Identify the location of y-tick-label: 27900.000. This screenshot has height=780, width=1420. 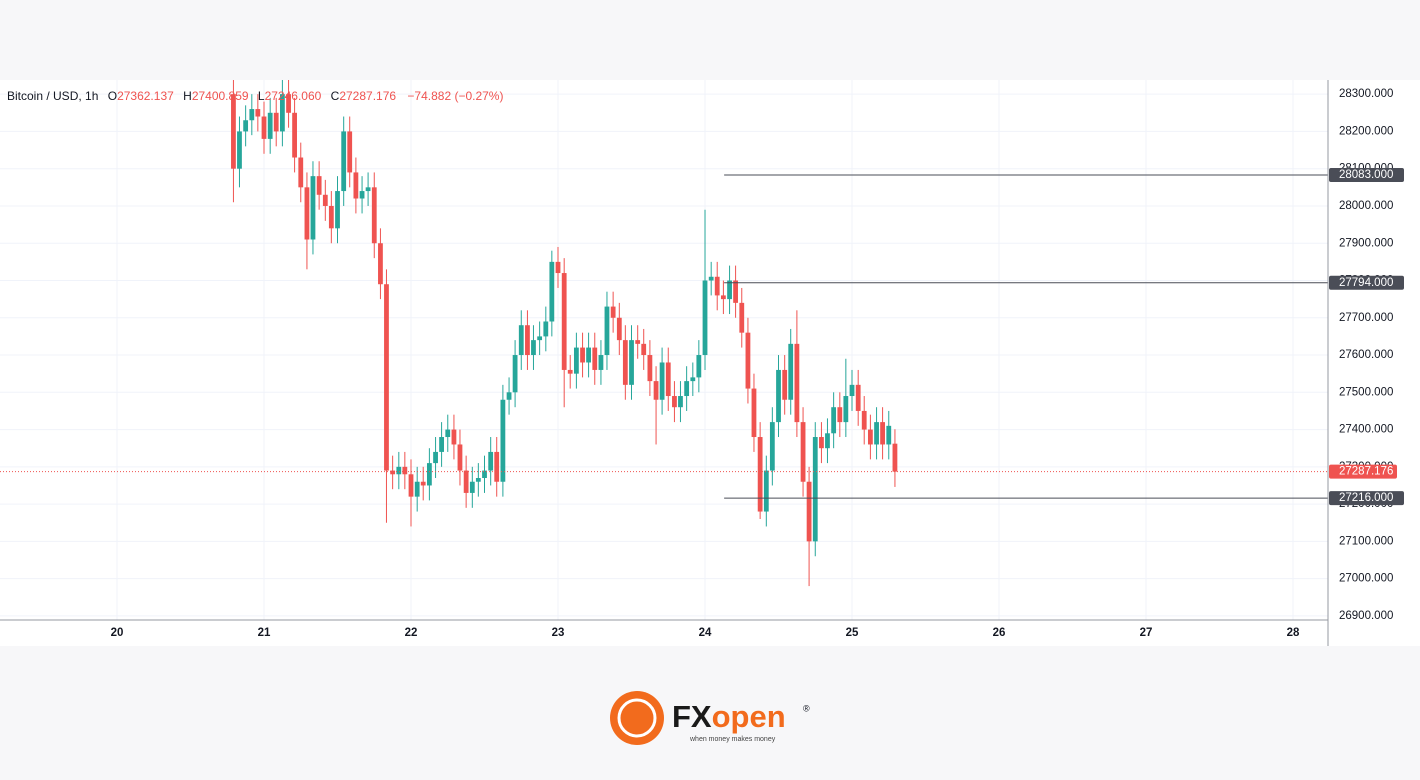
(1366, 243).